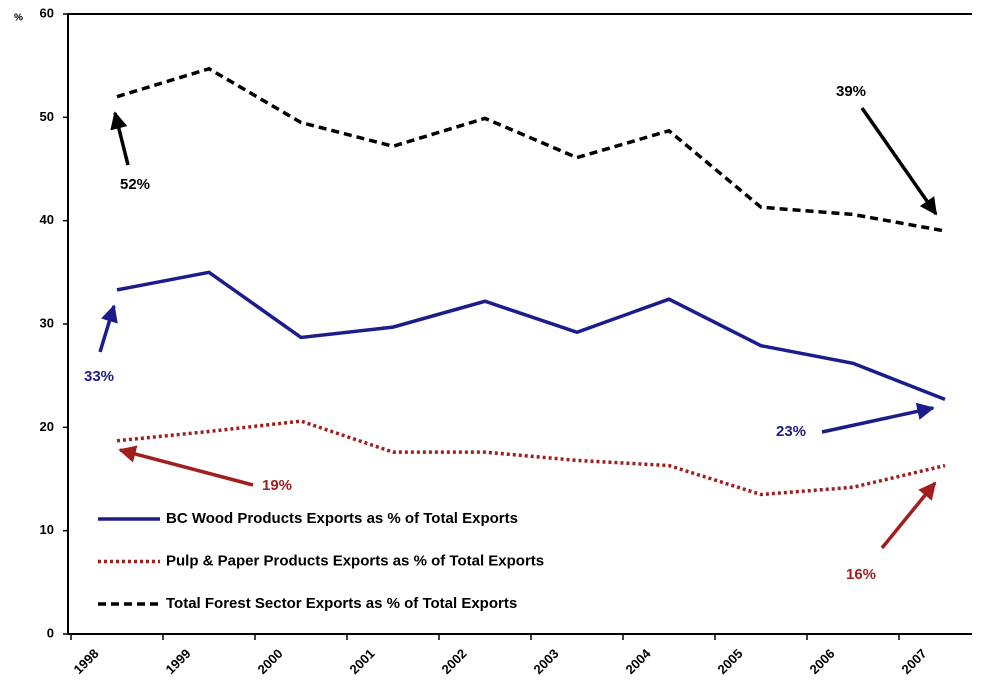 The height and width of the screenshot is (685, 982). I want to click on y-tick-label: 30, so click(47, 322).